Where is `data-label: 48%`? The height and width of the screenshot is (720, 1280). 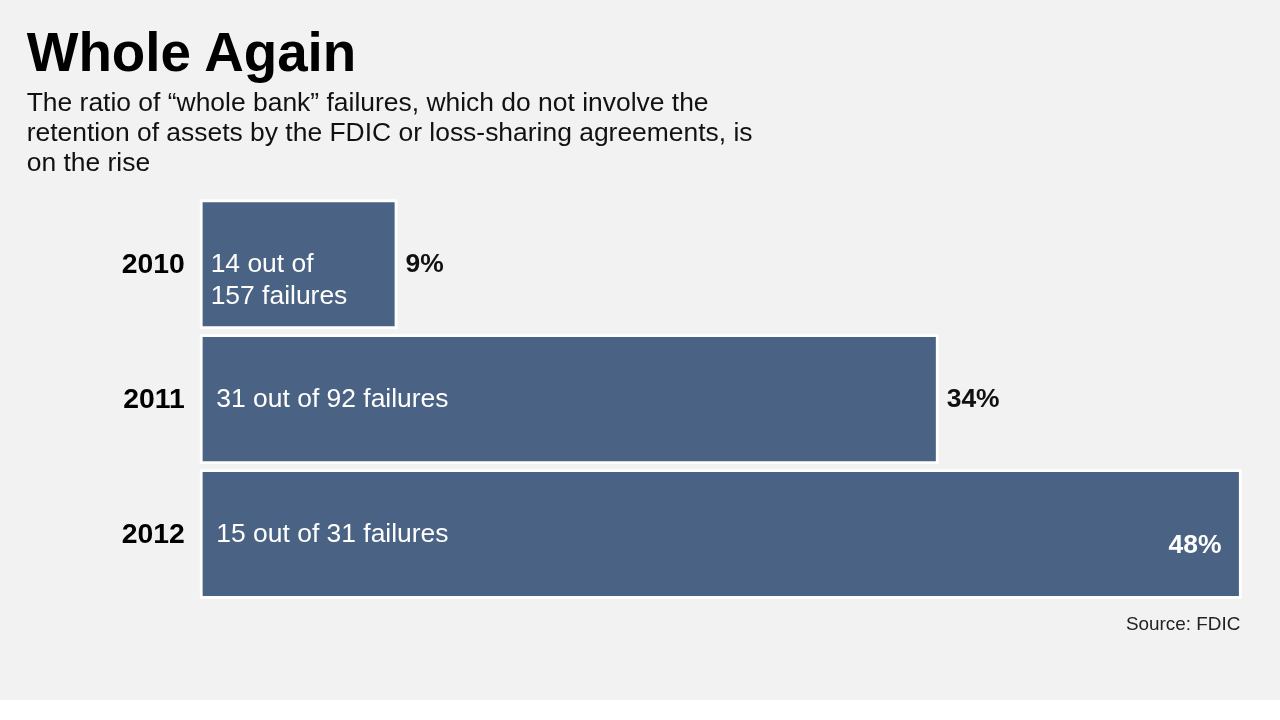 data-label: 48% is located at coordinates (1195, 543).